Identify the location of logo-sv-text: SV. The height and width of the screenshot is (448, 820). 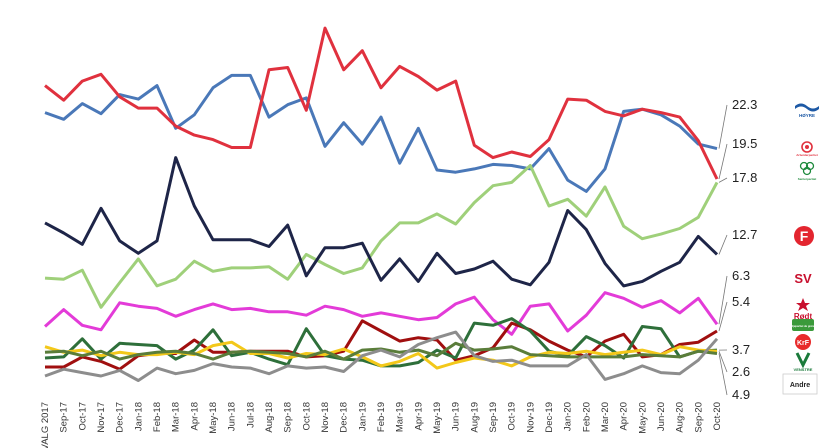
(803, 278).